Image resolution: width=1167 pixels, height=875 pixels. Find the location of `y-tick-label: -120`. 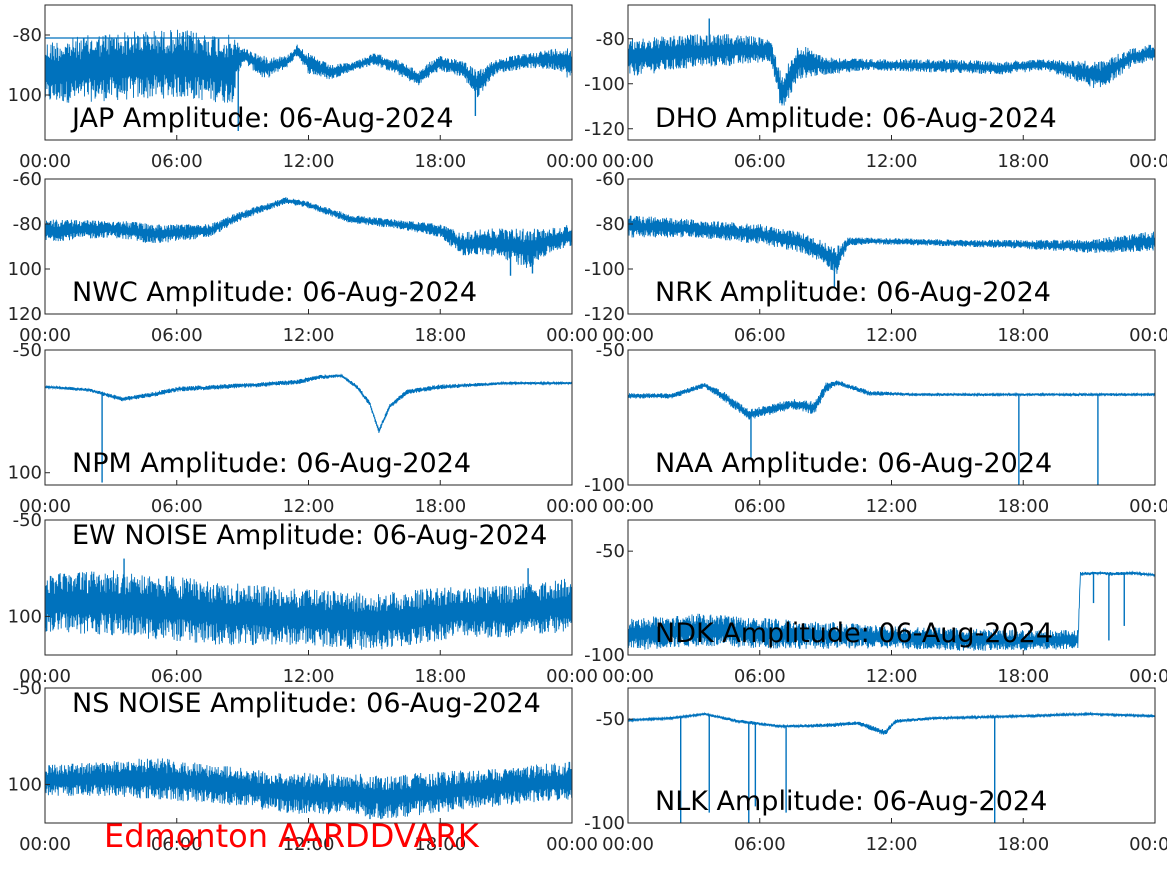

y-tick-label: -120 is located at coordinates (604, 314).